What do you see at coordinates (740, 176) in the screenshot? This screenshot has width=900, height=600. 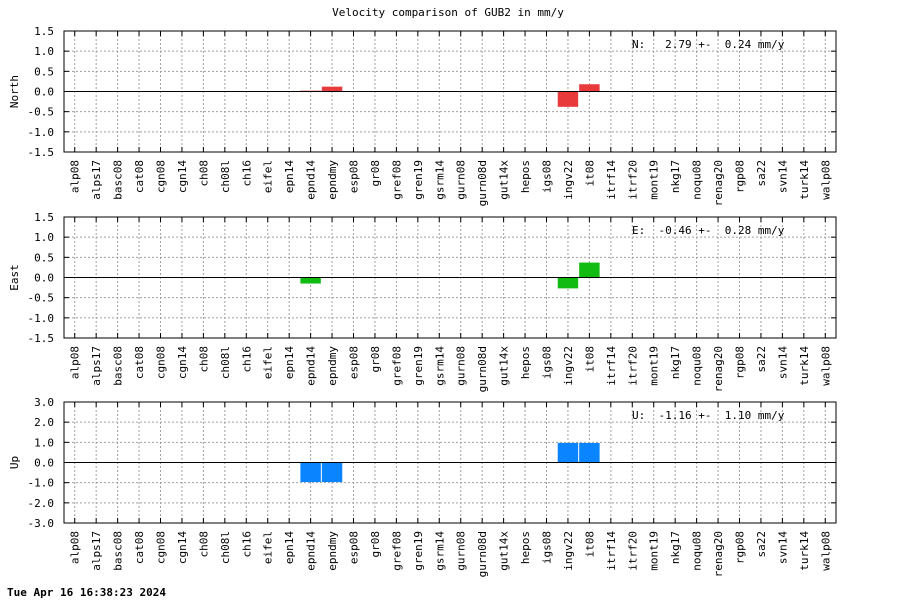 I see `x-tick-label: rgp08` at bounding box center [740, 176].